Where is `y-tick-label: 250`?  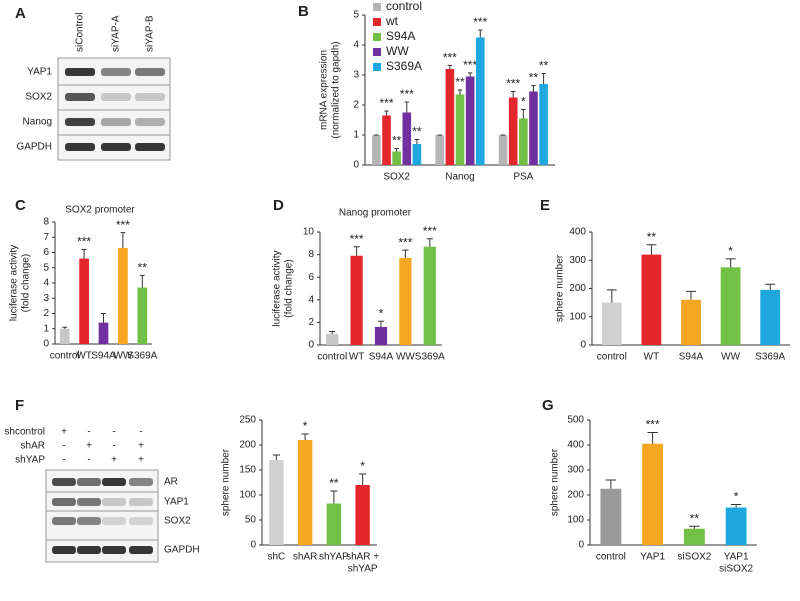 y-tick-label: 250 is located at coordinates (247, 420).